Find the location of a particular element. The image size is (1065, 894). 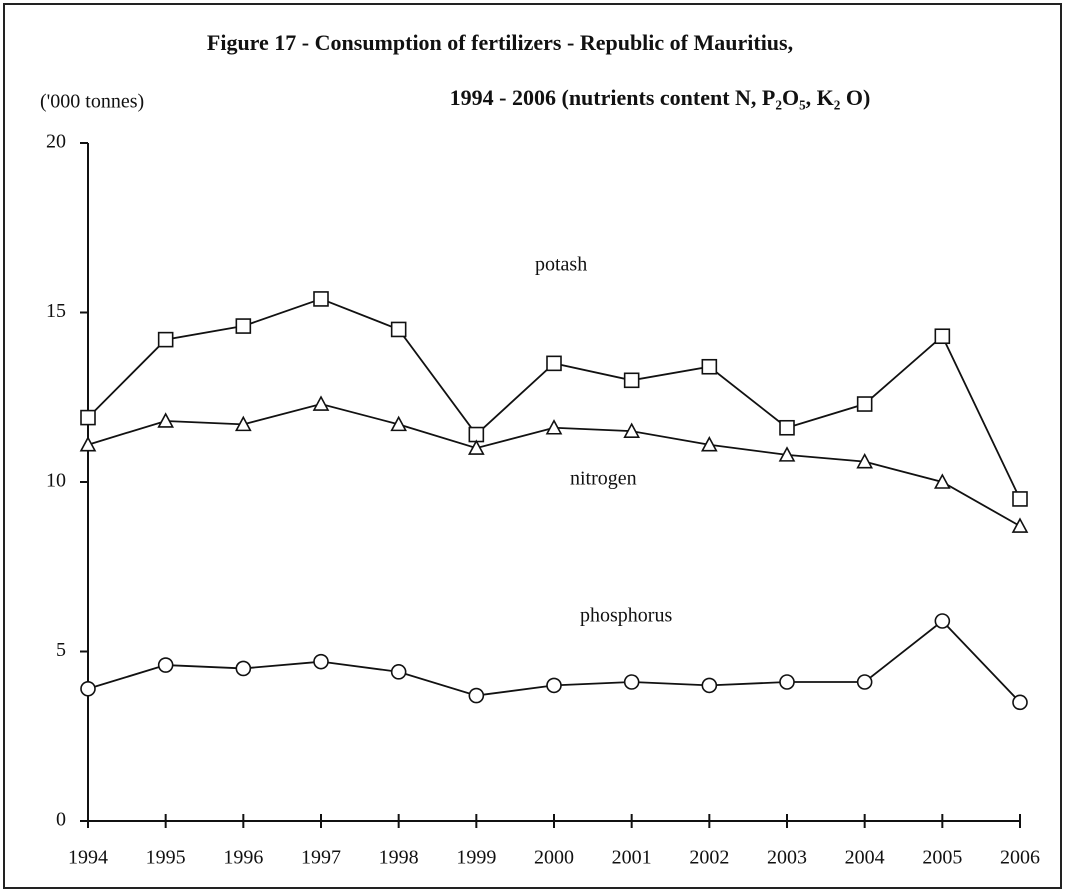

x-tick-label: 2001 is located at coordinates (632, 858).